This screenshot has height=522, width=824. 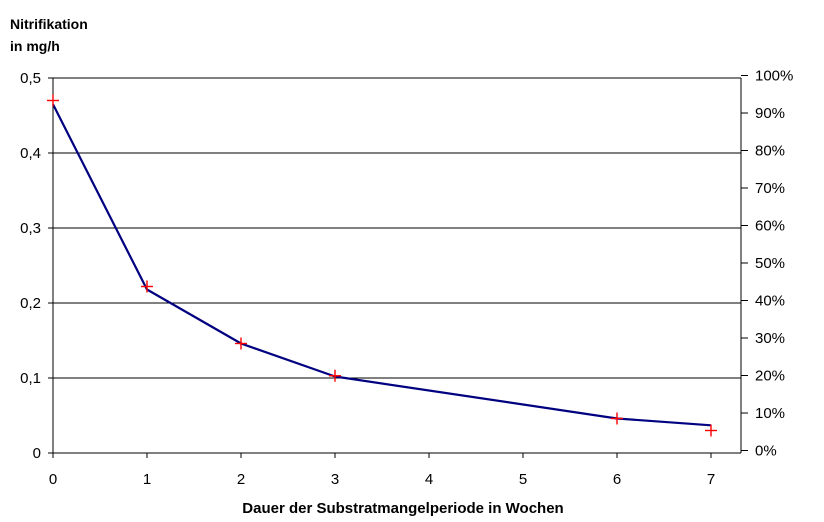 What do you see at coordinates (766, 450) in the screenshot?
I see `y2-tick-label: 0%` at bounding box center [766, 450].